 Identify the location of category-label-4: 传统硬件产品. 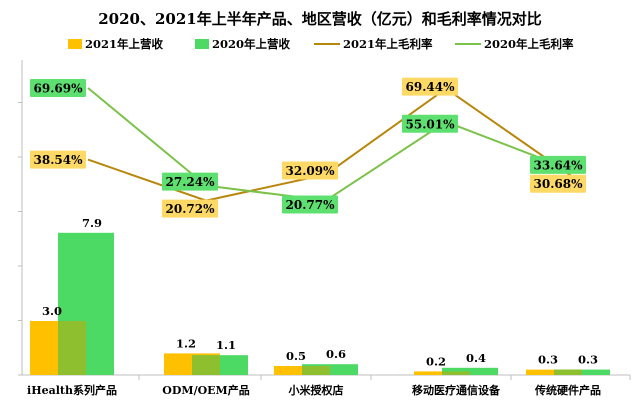
(567, 390).